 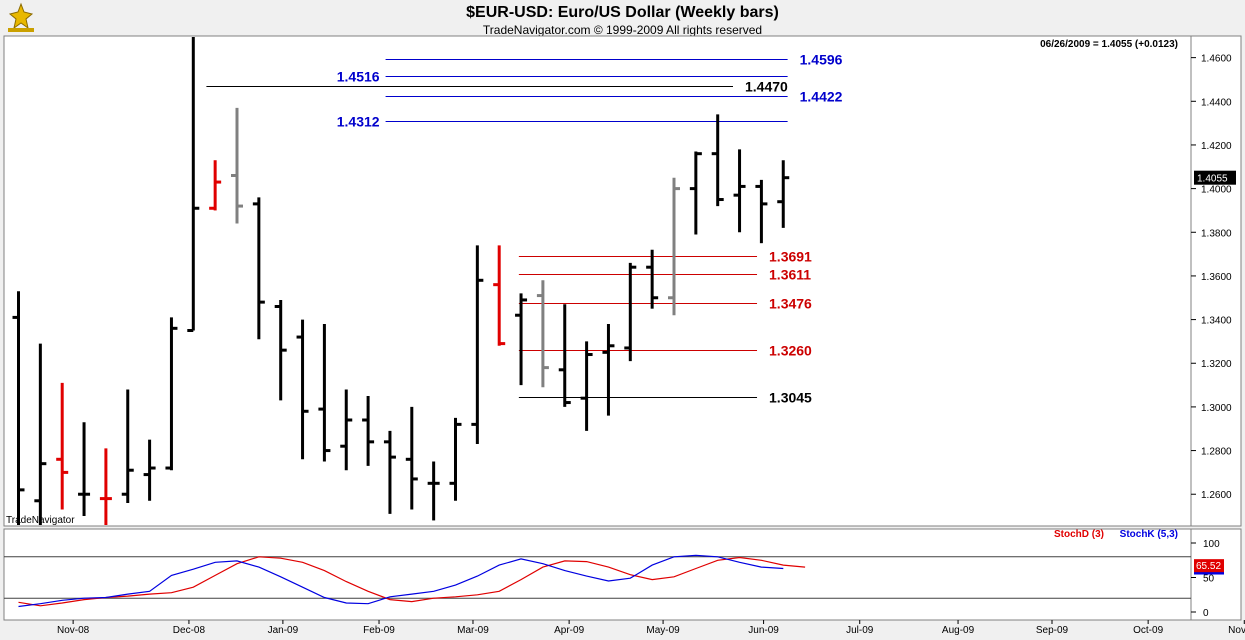 What do you see at coordinates (1216, 146) in the screenshot?
I see `price-axis-label: 1.4200` at bounding box center [1216, 146].